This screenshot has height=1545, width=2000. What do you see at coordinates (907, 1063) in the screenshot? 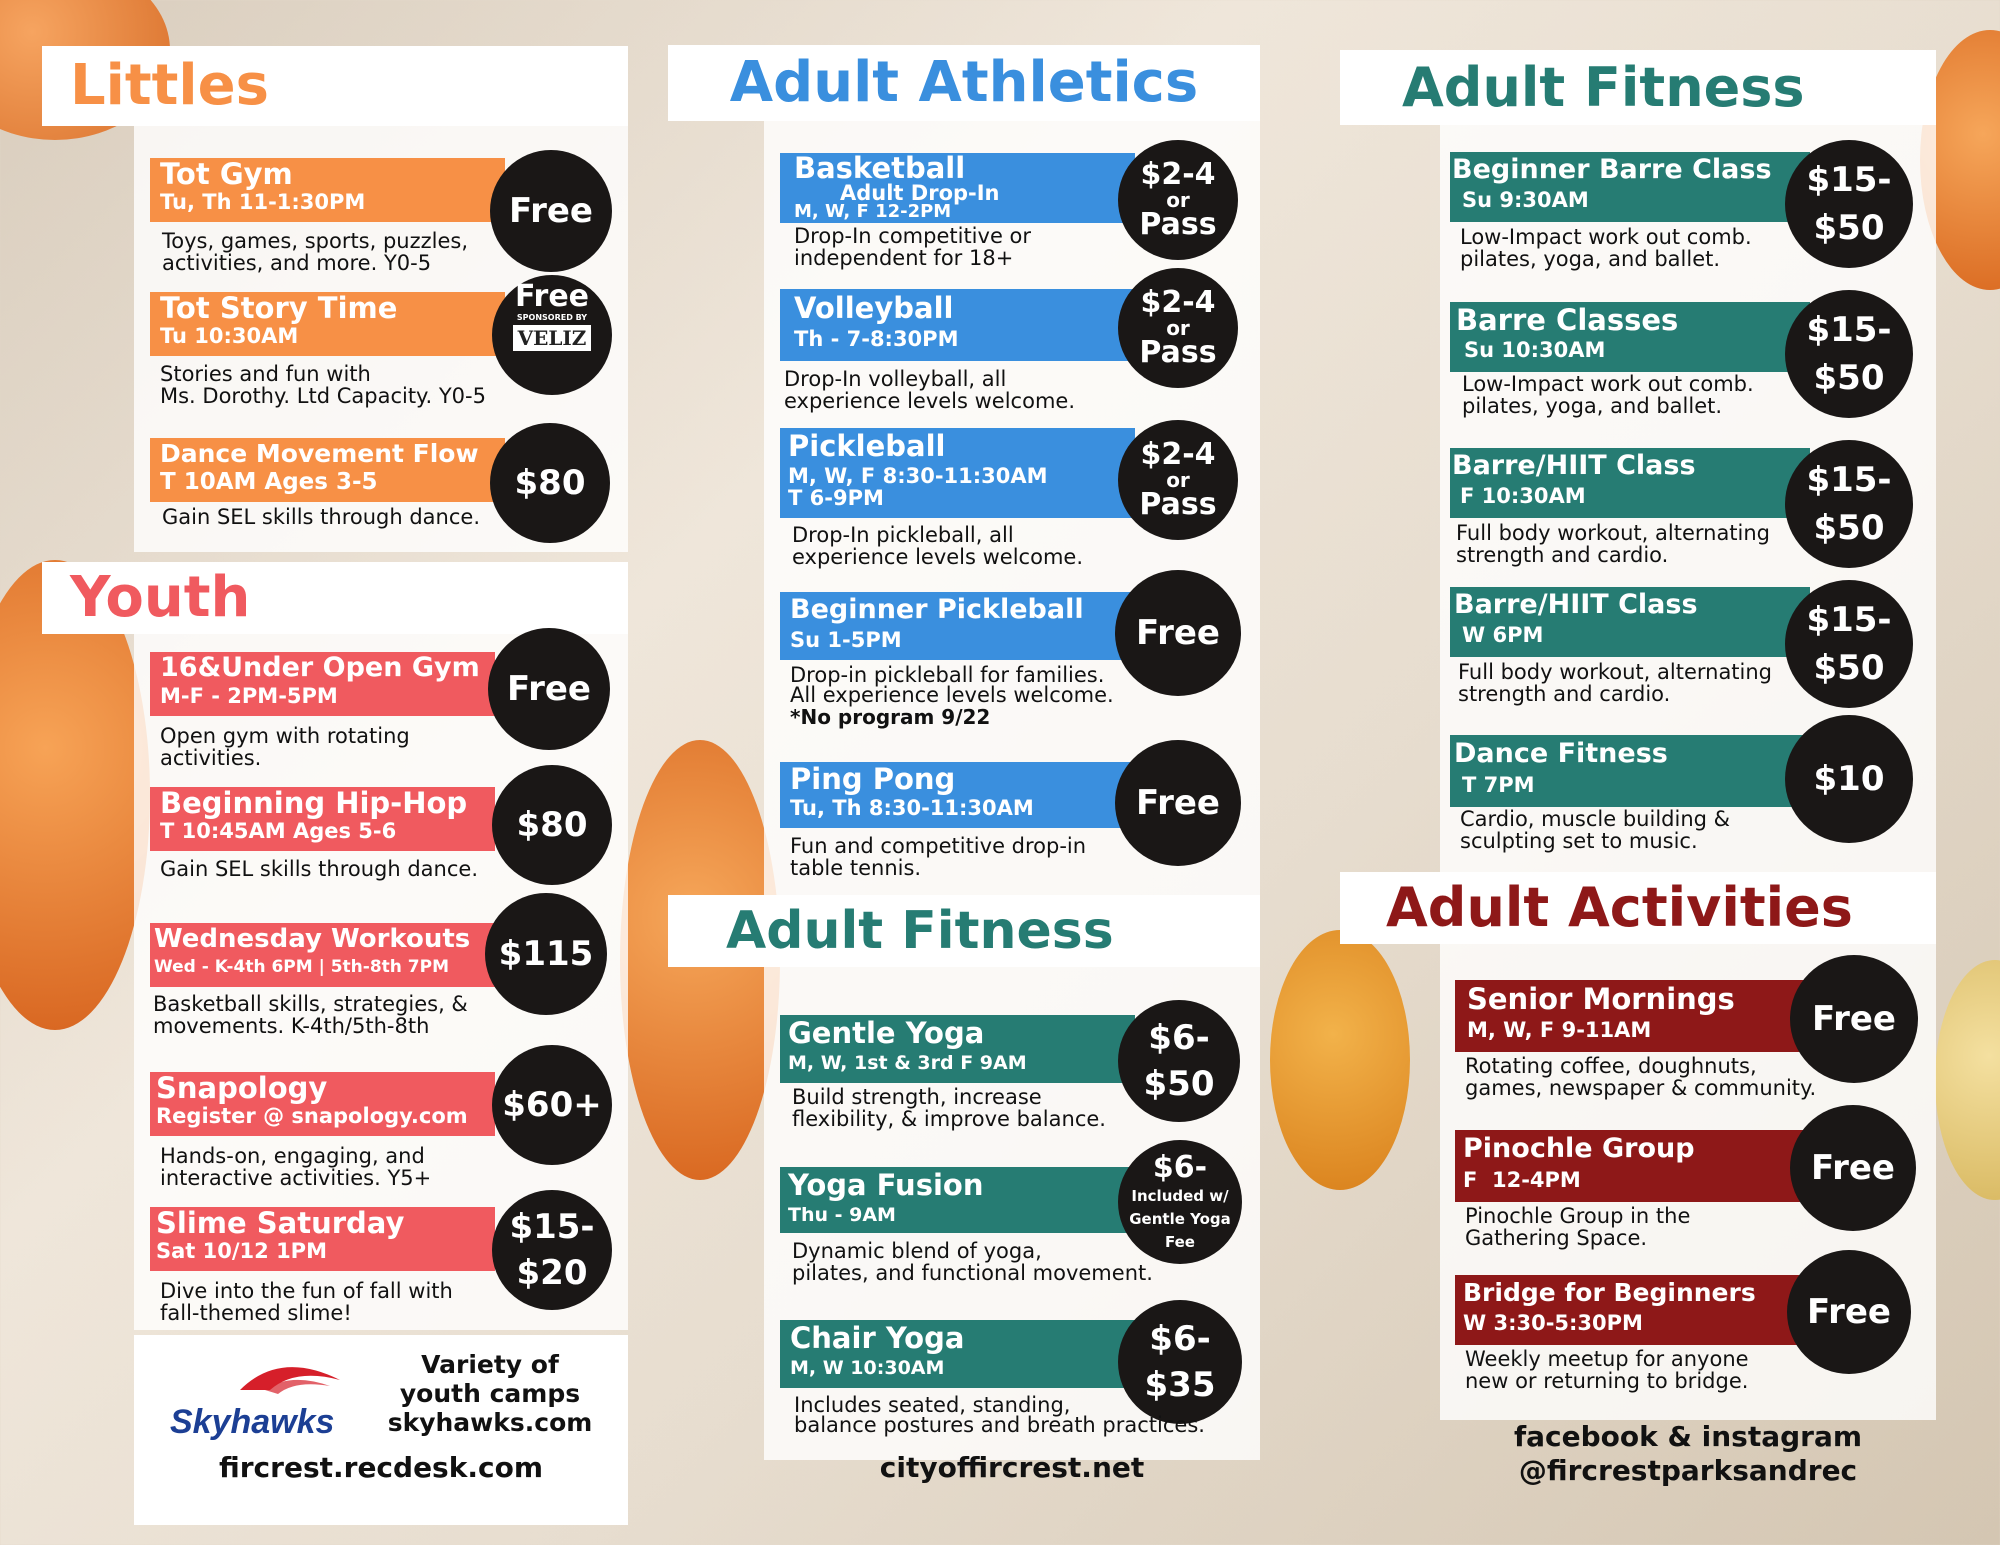
I see `program-time: M, W, 1st & 3rd F 9AM` at bounding box center [907, 1063].